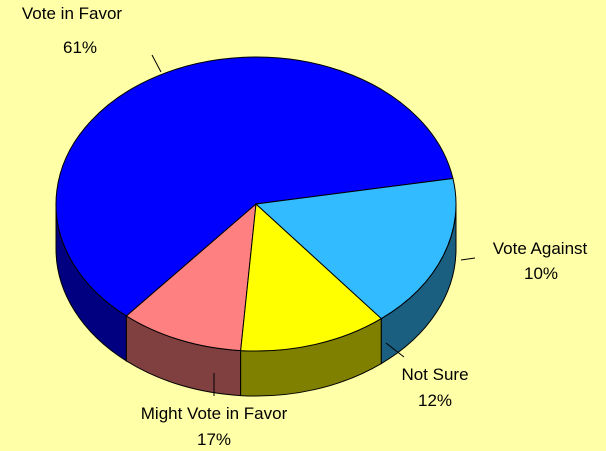 The width and height of the screenshot is (606, 451). I want to click on label-might-vote-name: Might Vote in Favor, so click(214, 413).